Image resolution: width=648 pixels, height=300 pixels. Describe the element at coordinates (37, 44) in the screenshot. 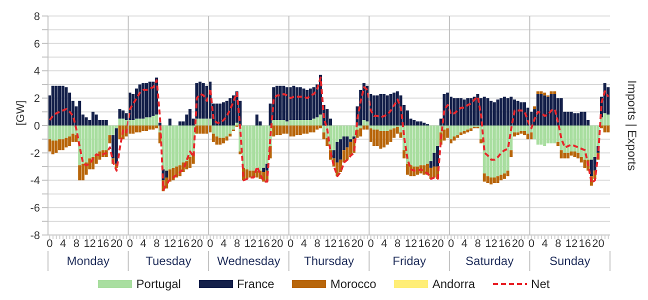

I see `y-tick-label: 6` at that location.